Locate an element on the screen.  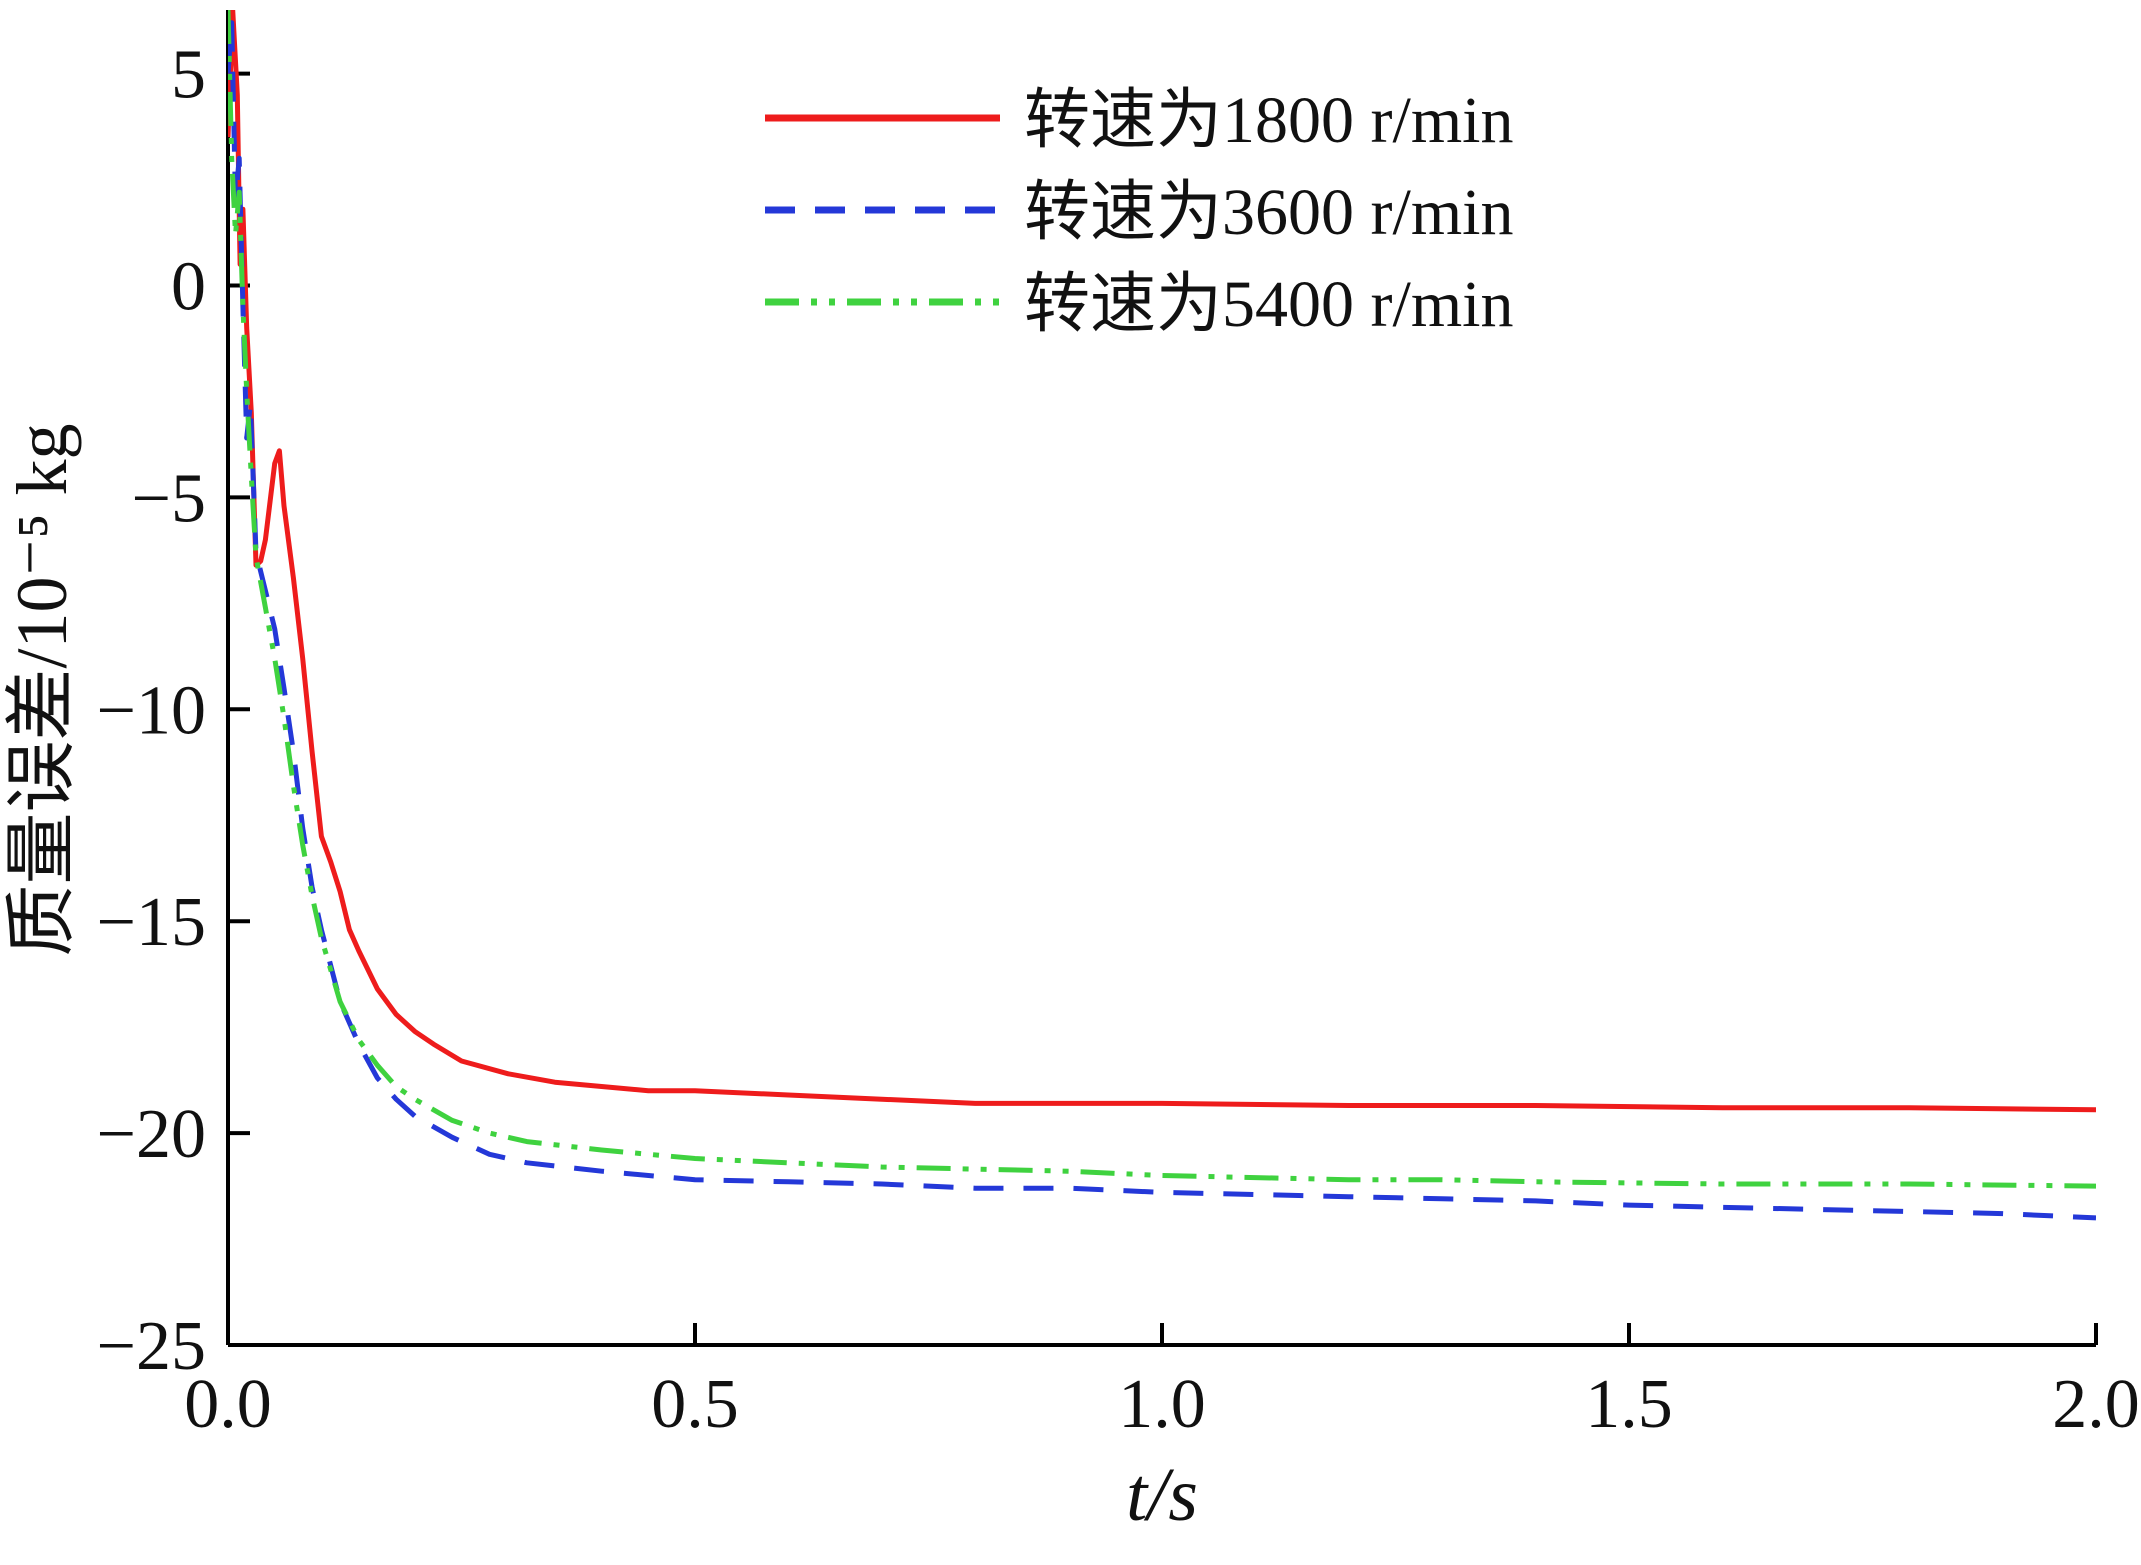
legend-label: 转速为1800 r/min is located at coordinates (1269, 120).